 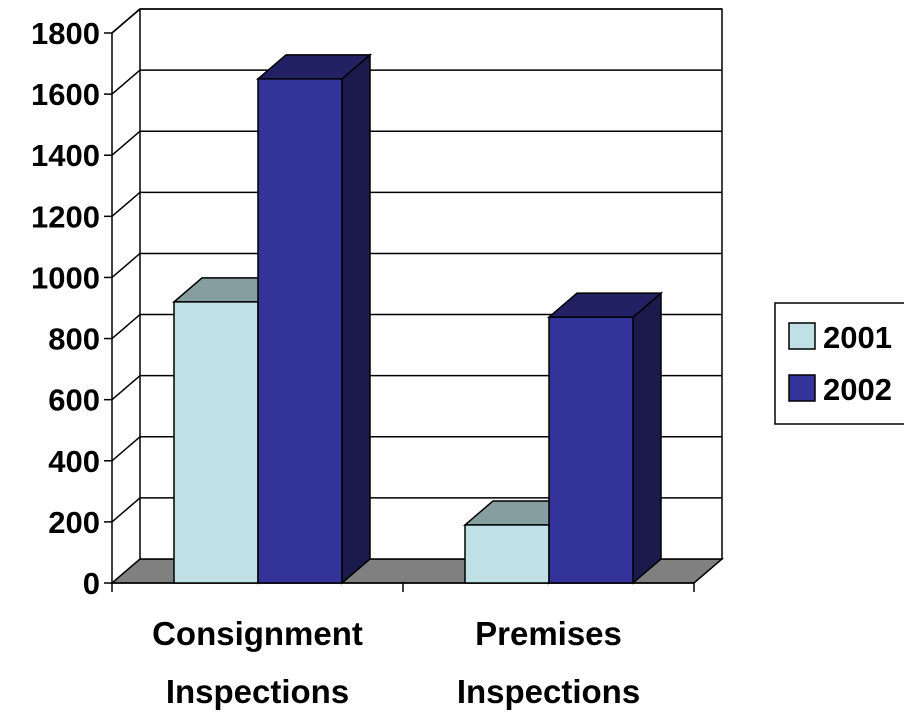 What do you see at coordinates (74, 339) in the screenshot?
I see `y-tick-label: 800` at bounding box center [74, 339].